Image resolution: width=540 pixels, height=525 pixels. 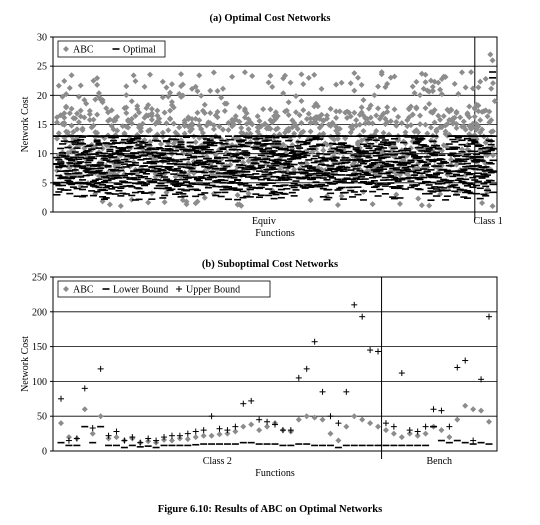 What do you see at coordinates (42, 96) in the screenshot?
I see `chart-0-ytick-label: 20` at bounding box center [42, 96].